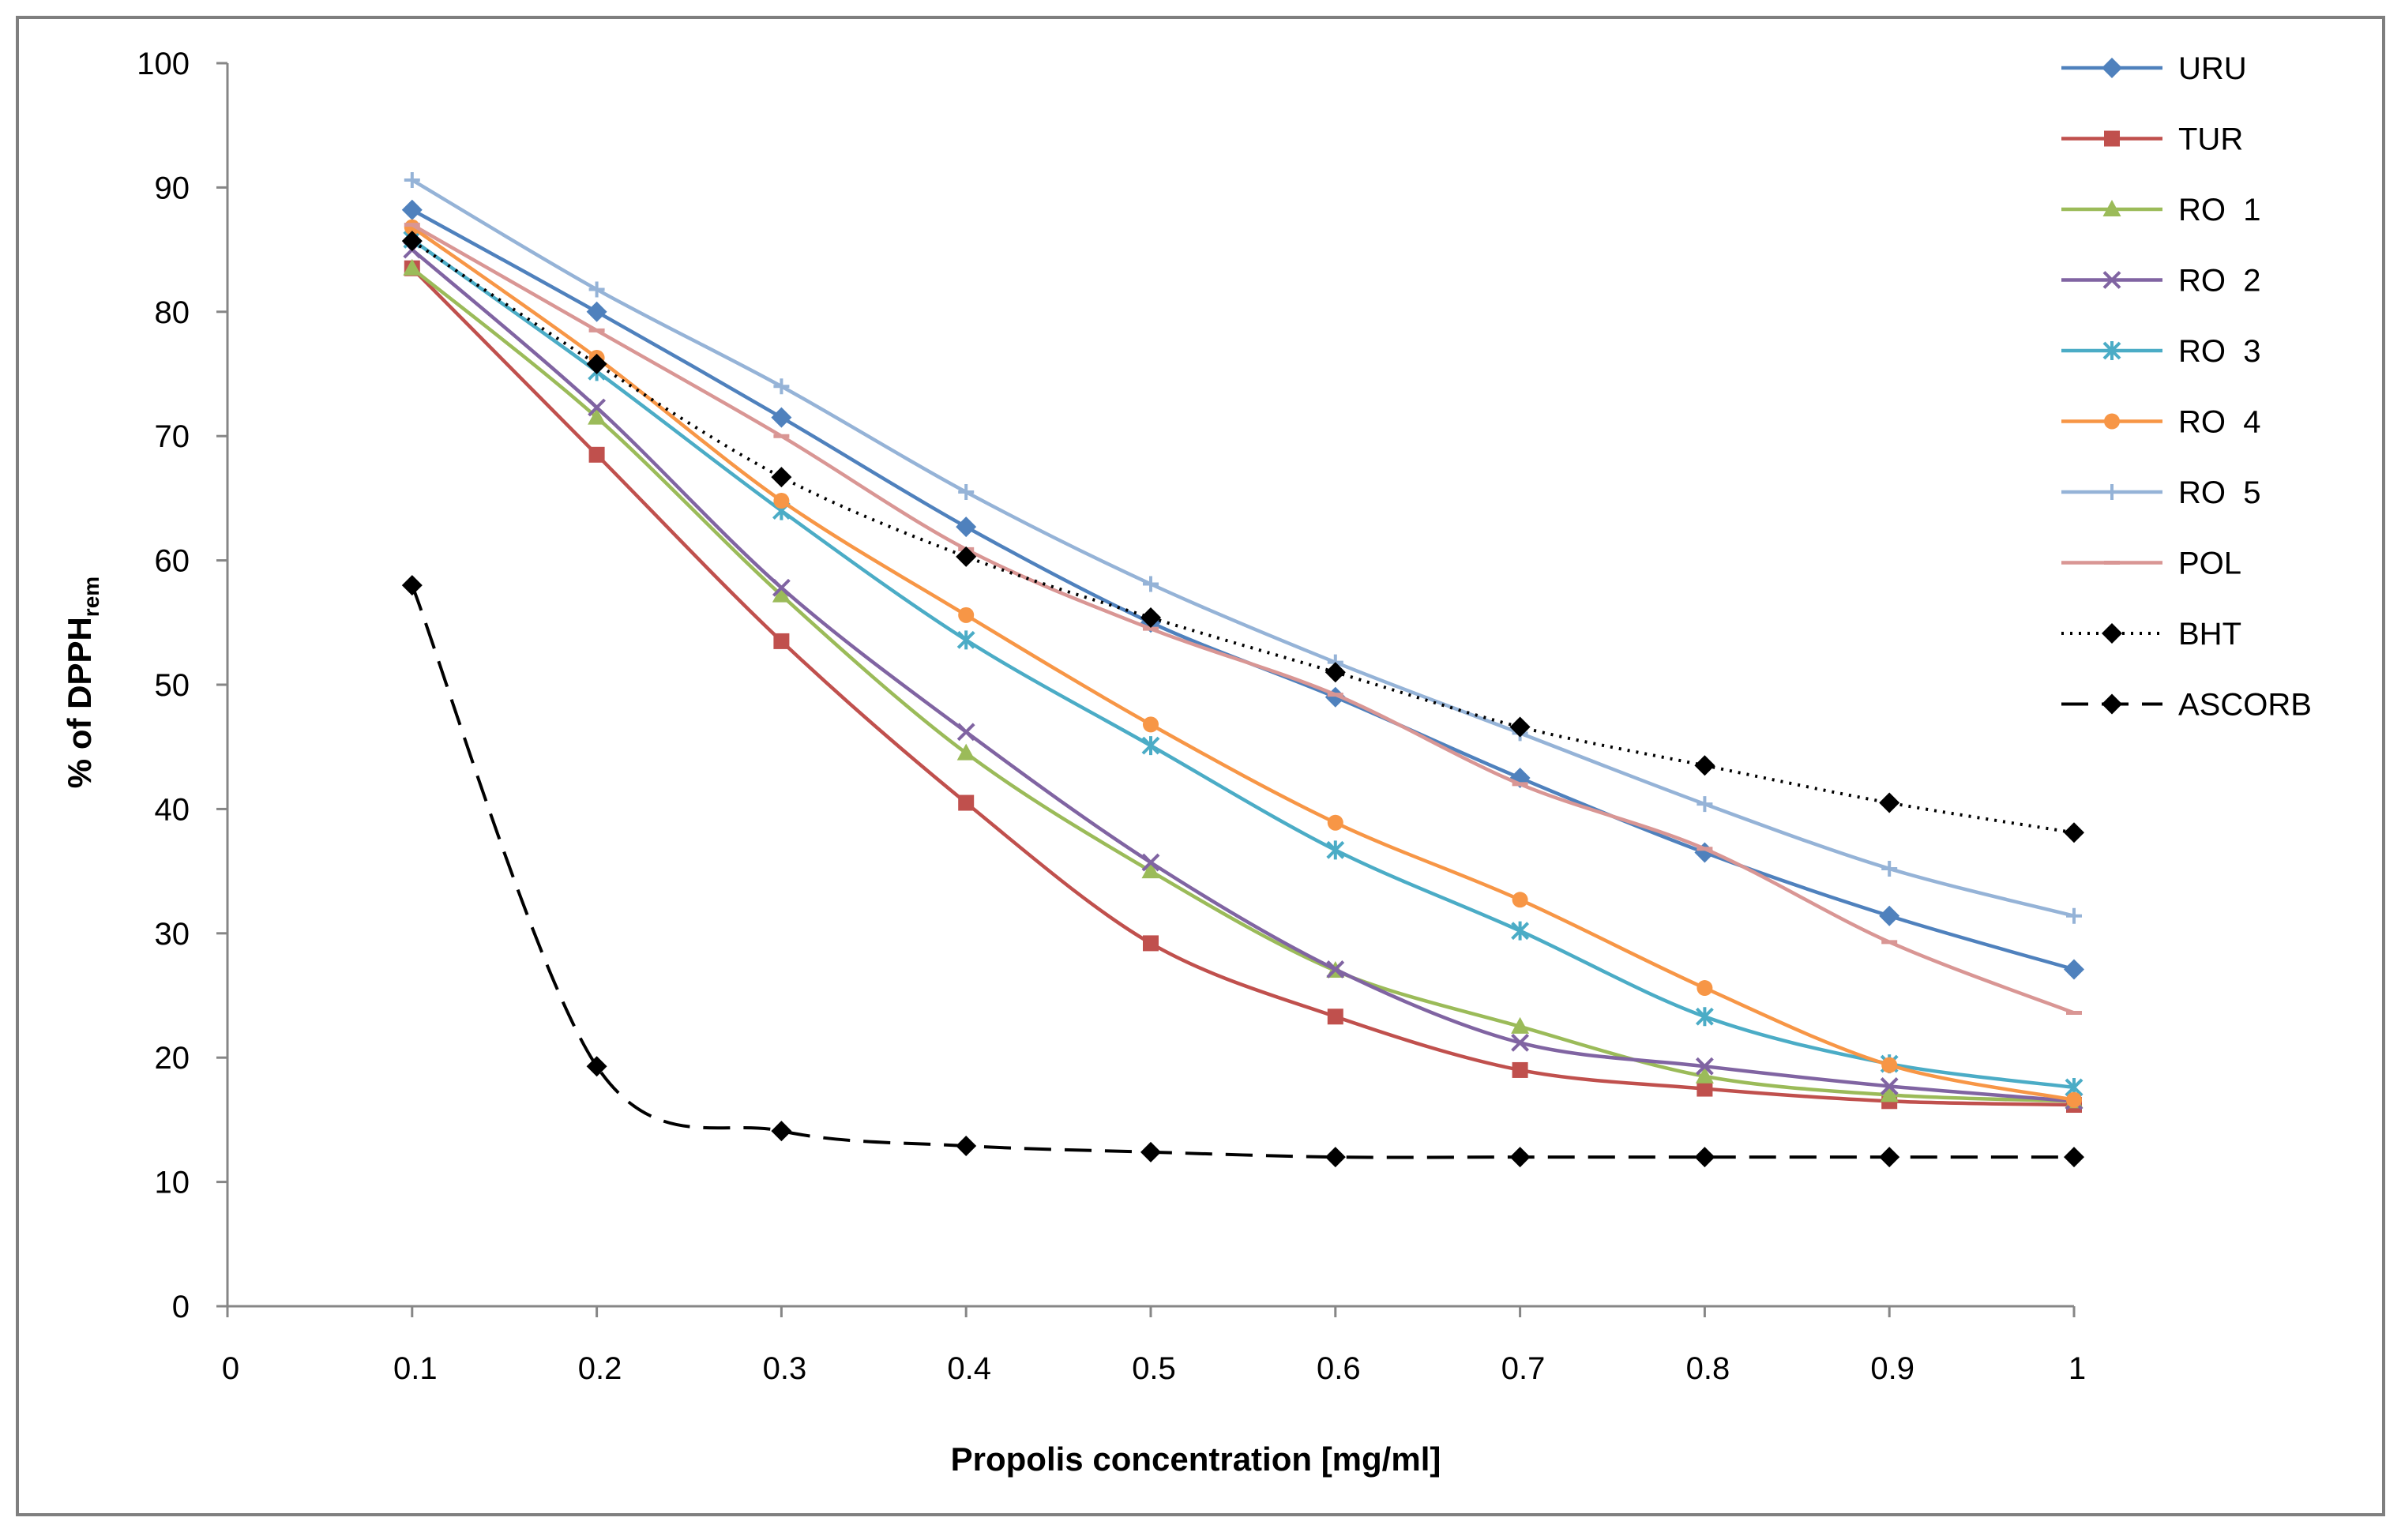  What do you see at coordinates (172, 685) in the screenshot?
I see `y-tick-label-50: 50` at bounding box center [172, 685].